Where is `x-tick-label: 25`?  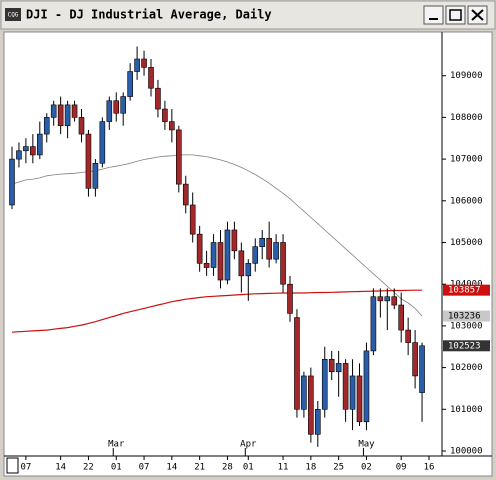
x-tick-label: 25 is located at coordinates (338, 468).